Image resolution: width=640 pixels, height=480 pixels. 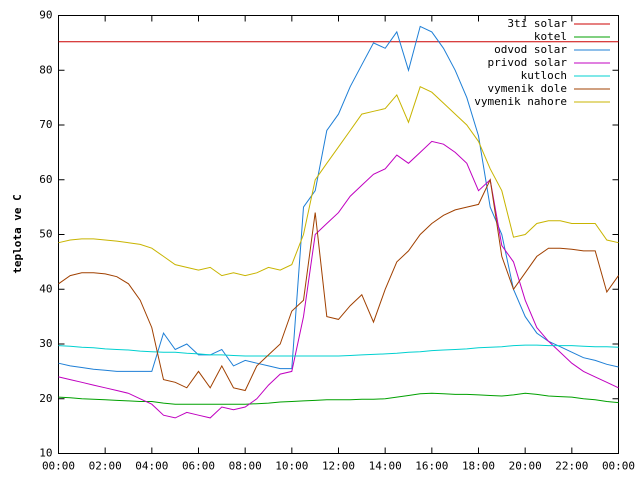 I want to click on x-tick-label: 06:00, so click(x=198, y=466).